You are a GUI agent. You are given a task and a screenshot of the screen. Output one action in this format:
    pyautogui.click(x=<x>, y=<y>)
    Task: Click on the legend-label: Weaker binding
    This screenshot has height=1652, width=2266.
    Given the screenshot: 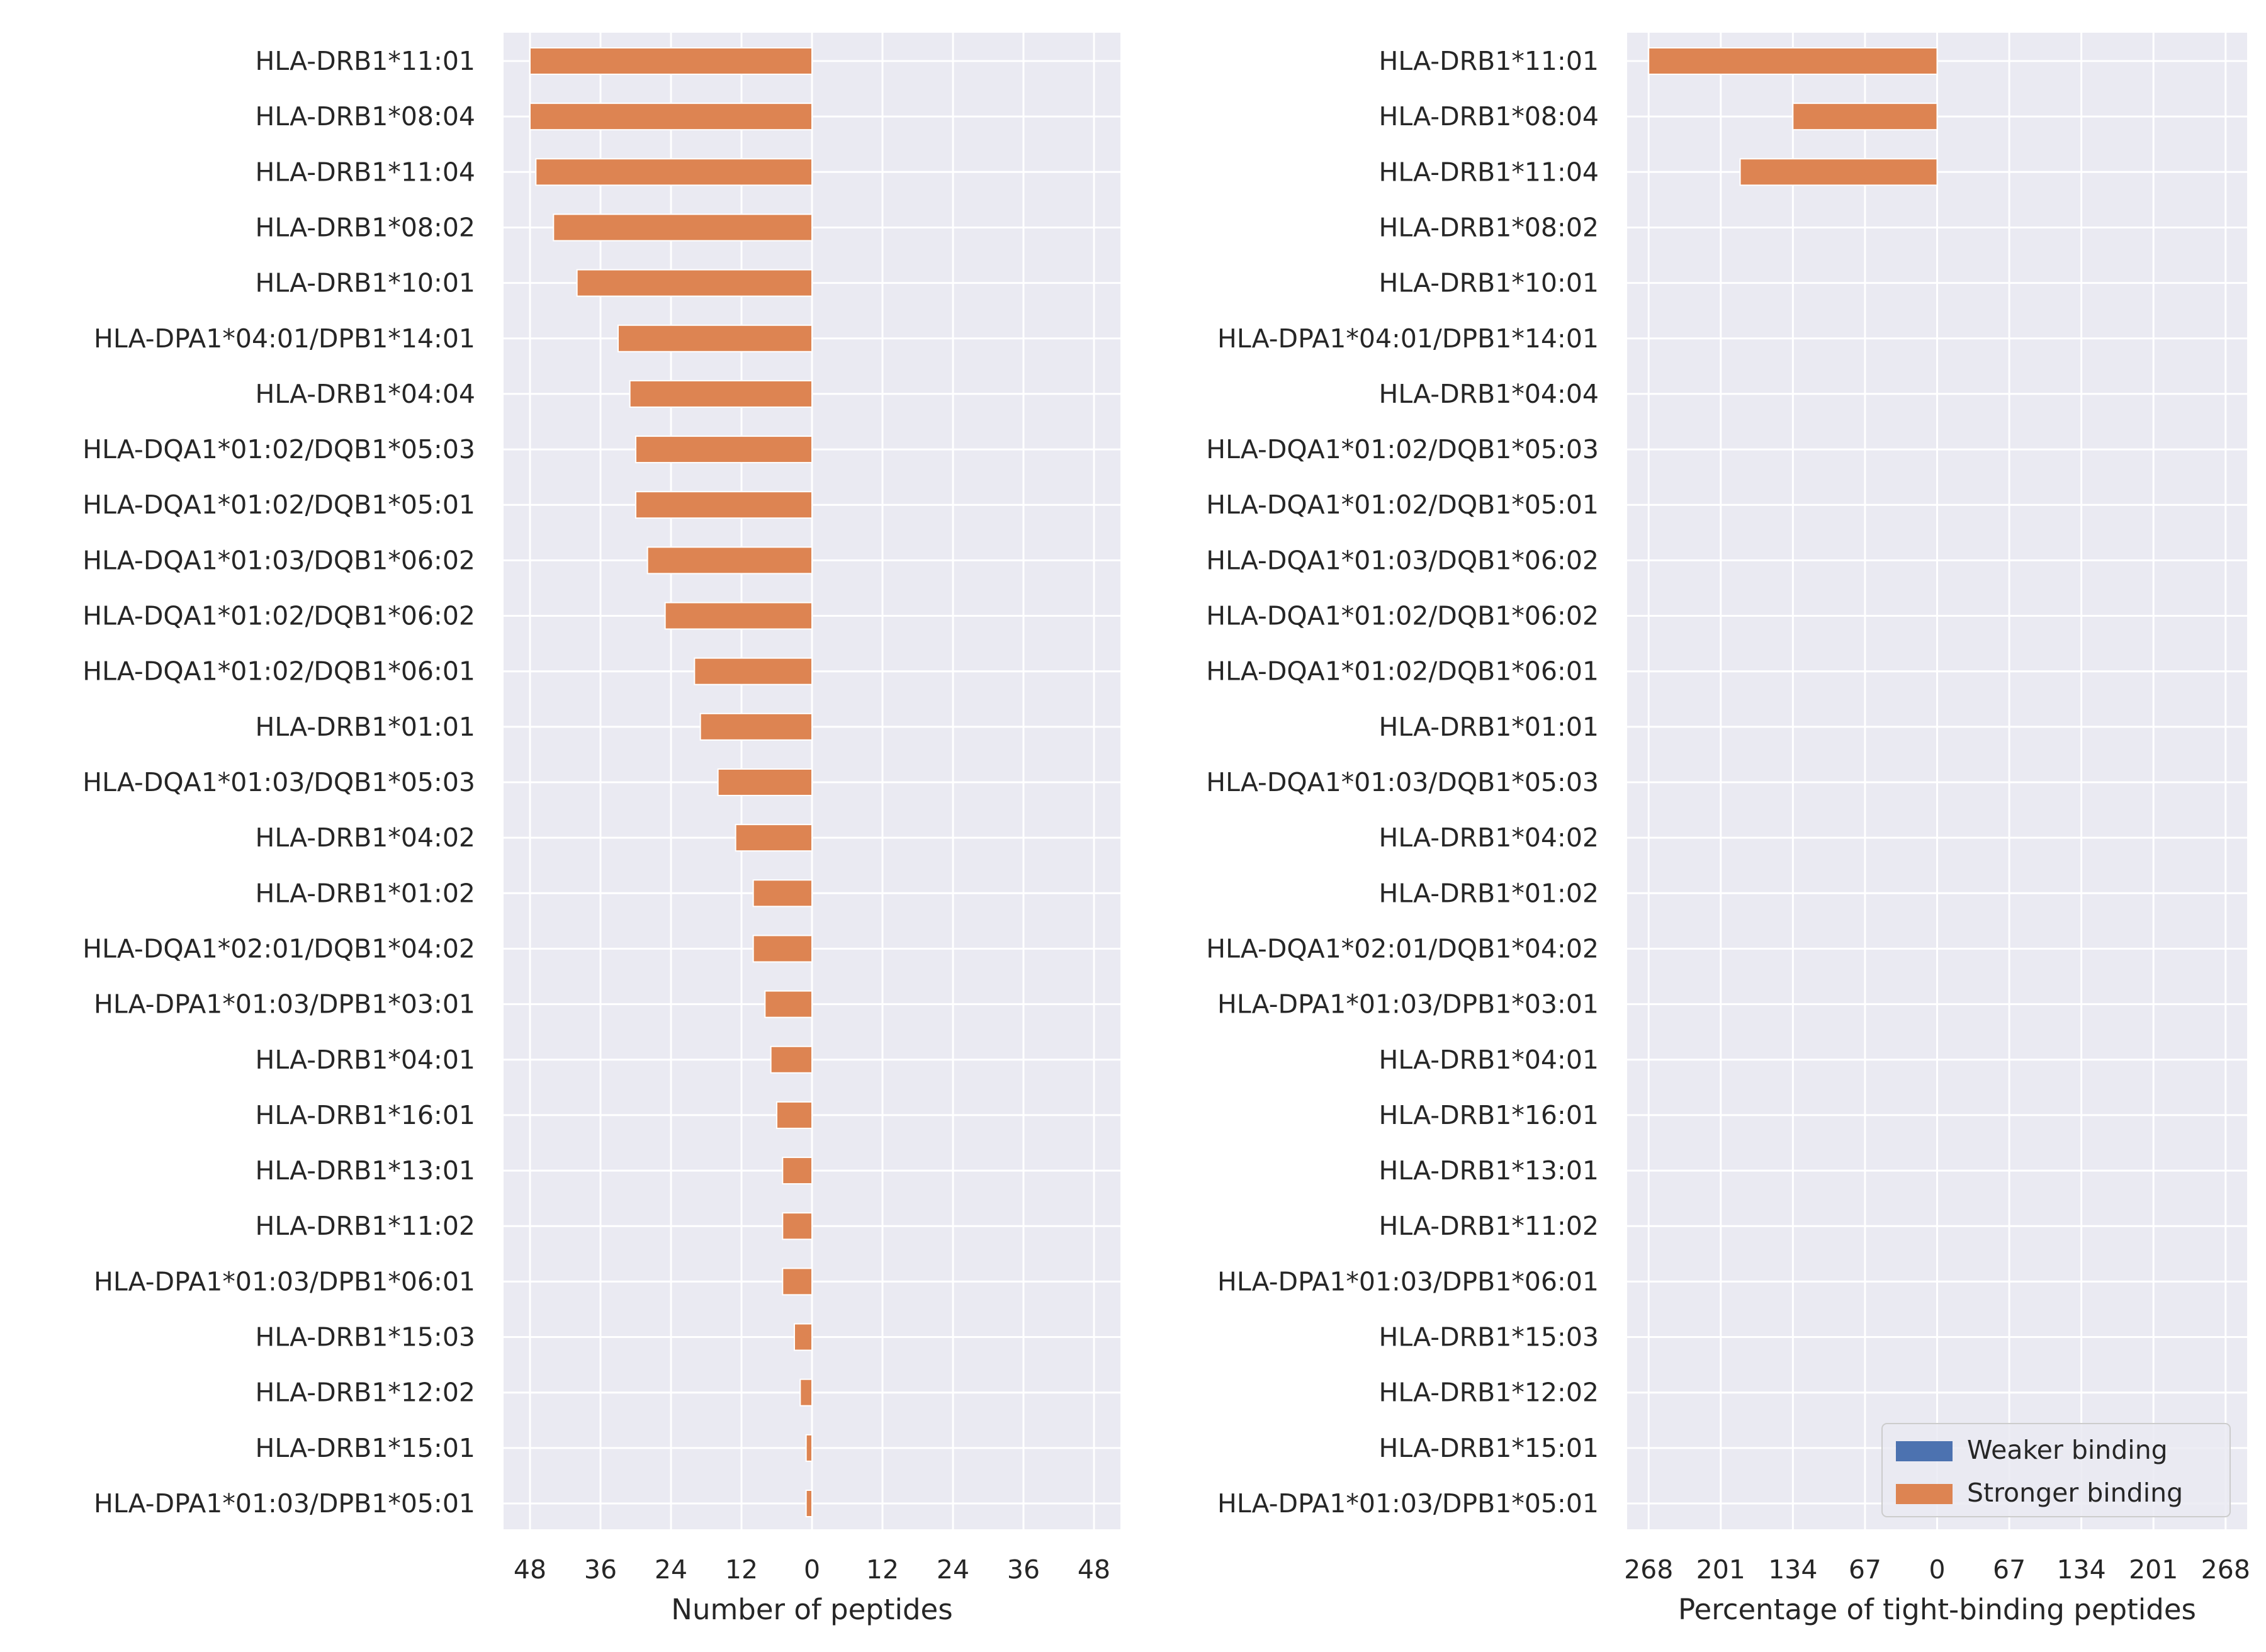 What is the action you would take?
    pyautogui.click(x=2067, y=1450)
    